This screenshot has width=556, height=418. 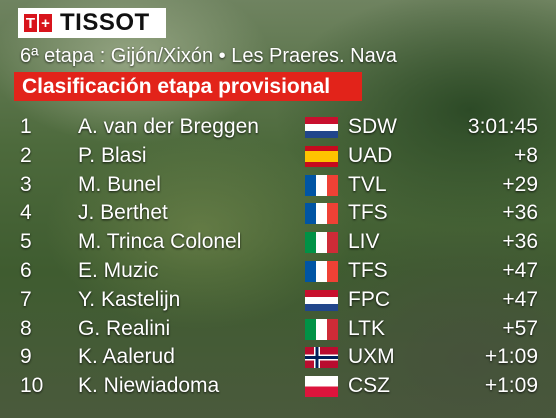 What do you see at coordinates (370, 155) in the screenshot?
I see `team: UAD` at bounding box center [370, 155].